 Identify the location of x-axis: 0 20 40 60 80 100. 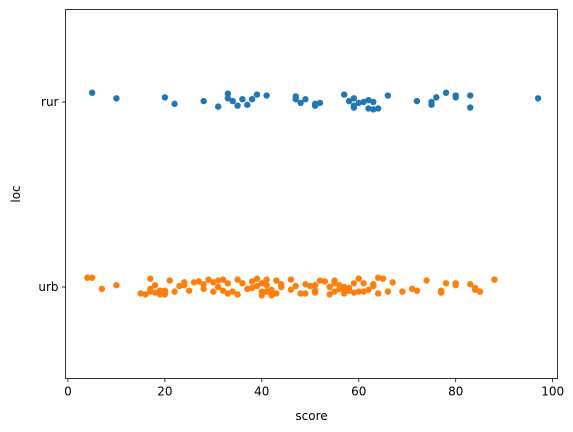
(314, 388).